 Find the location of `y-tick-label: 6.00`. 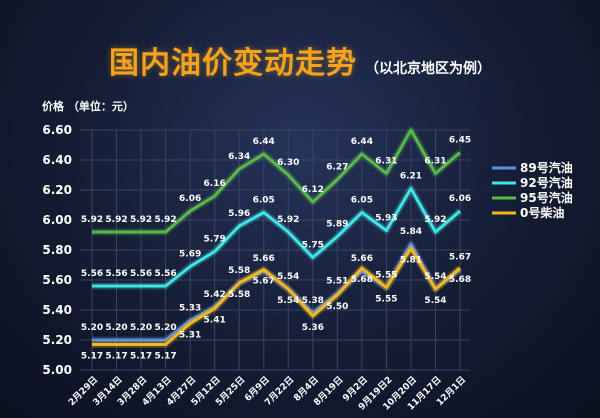

y-tick-label: 6.00 is located at coordinates (57, 220).